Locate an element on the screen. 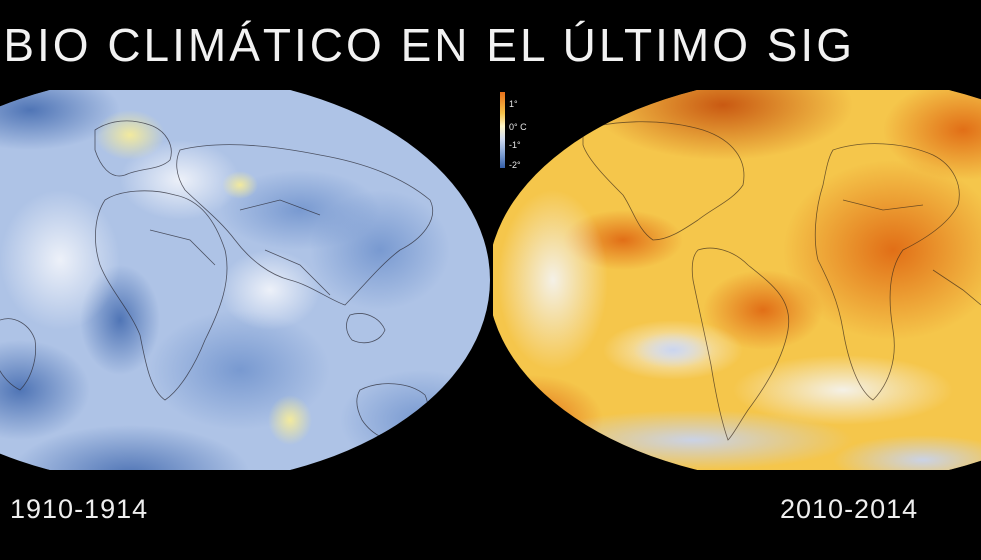 Image resolution: width=981 pixels, height=560 pixels. legend-colorbar is located at coordinates (502, 130).